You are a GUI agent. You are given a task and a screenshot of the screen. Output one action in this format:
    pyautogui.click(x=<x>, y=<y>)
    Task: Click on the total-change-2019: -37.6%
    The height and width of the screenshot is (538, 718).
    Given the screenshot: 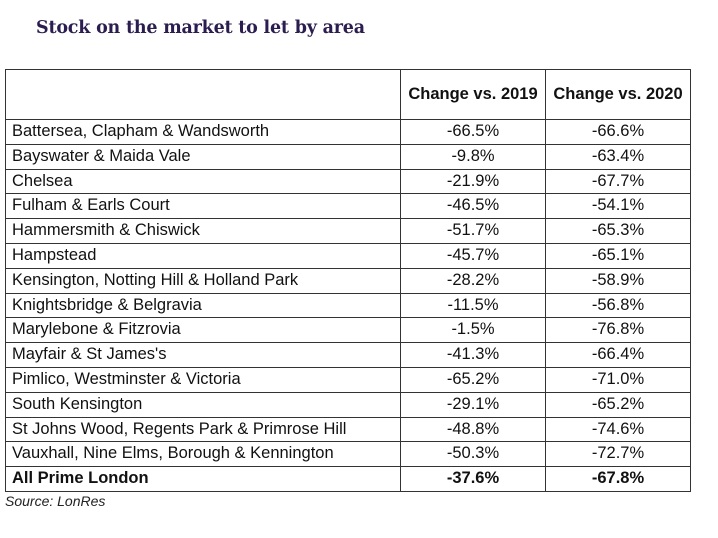 What is the action you would take?
    pyautogui.click(x=473, y=479)
    